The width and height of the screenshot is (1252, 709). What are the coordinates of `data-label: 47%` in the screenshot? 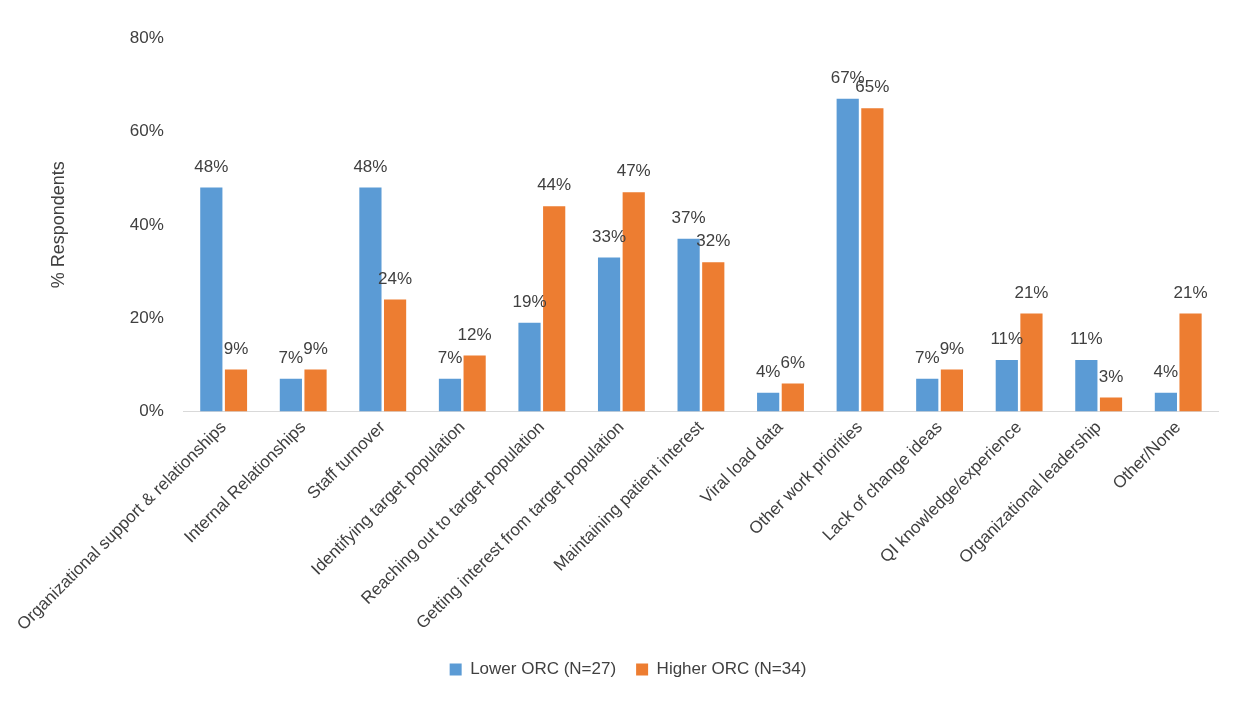 It's located at (633, 171).